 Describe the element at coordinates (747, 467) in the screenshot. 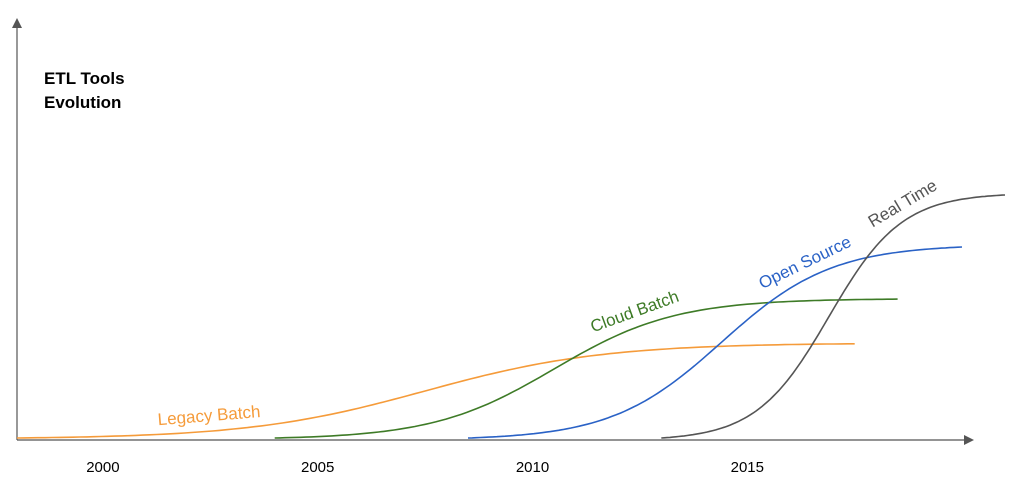

I see `x-tick-label-2015: 2015` at that location.